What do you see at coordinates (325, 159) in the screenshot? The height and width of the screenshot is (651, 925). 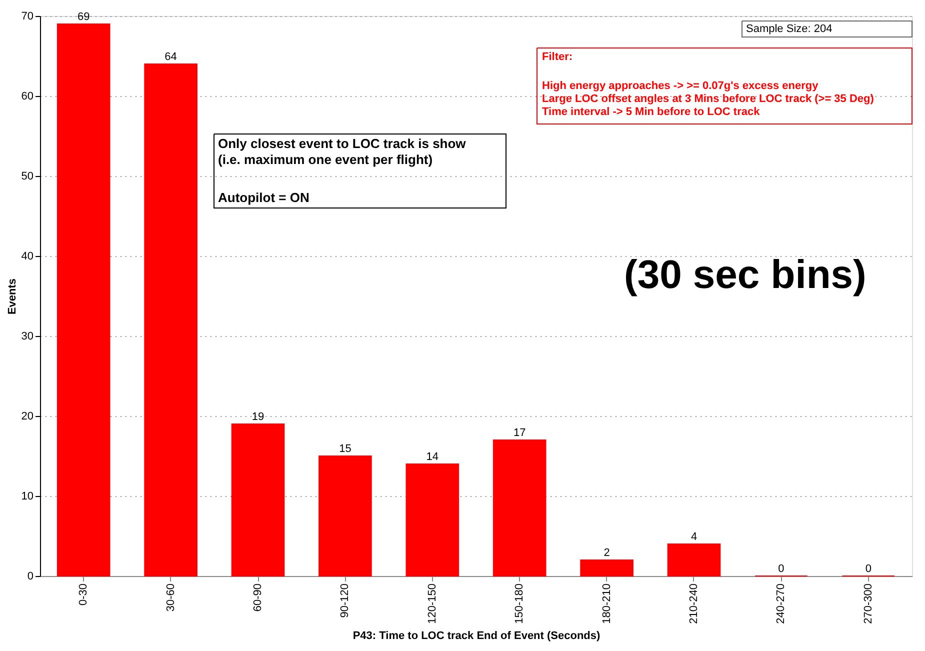 I see `annotation: (i.e. maximum one event per flight)` at bounding box center [325, 159].